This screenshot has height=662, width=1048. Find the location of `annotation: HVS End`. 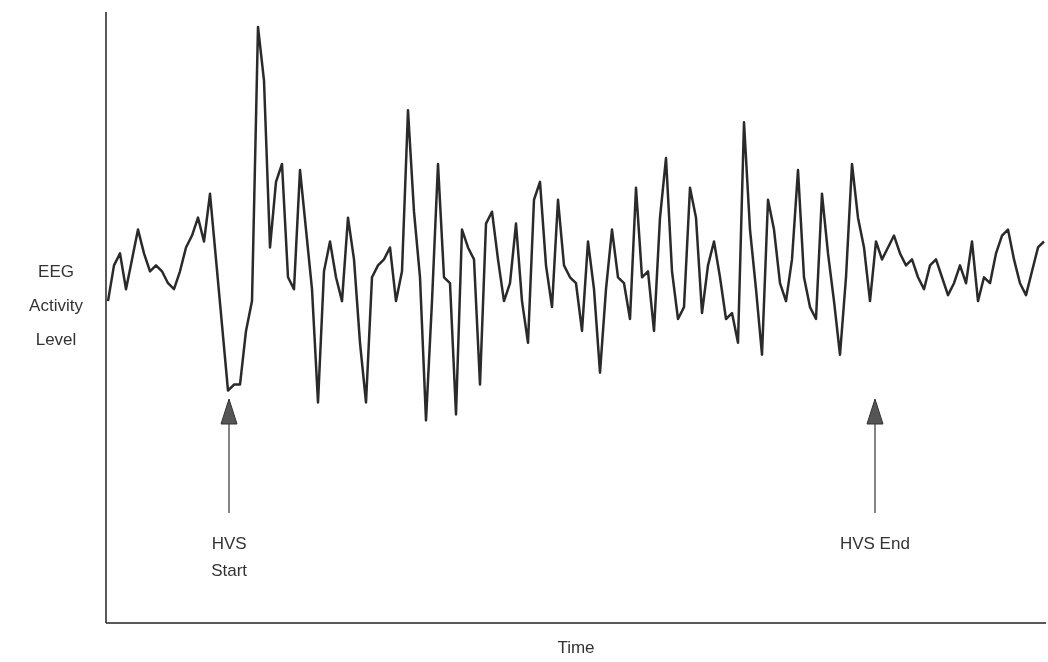

annotation: HVS End is located at coordinates (874, 544).